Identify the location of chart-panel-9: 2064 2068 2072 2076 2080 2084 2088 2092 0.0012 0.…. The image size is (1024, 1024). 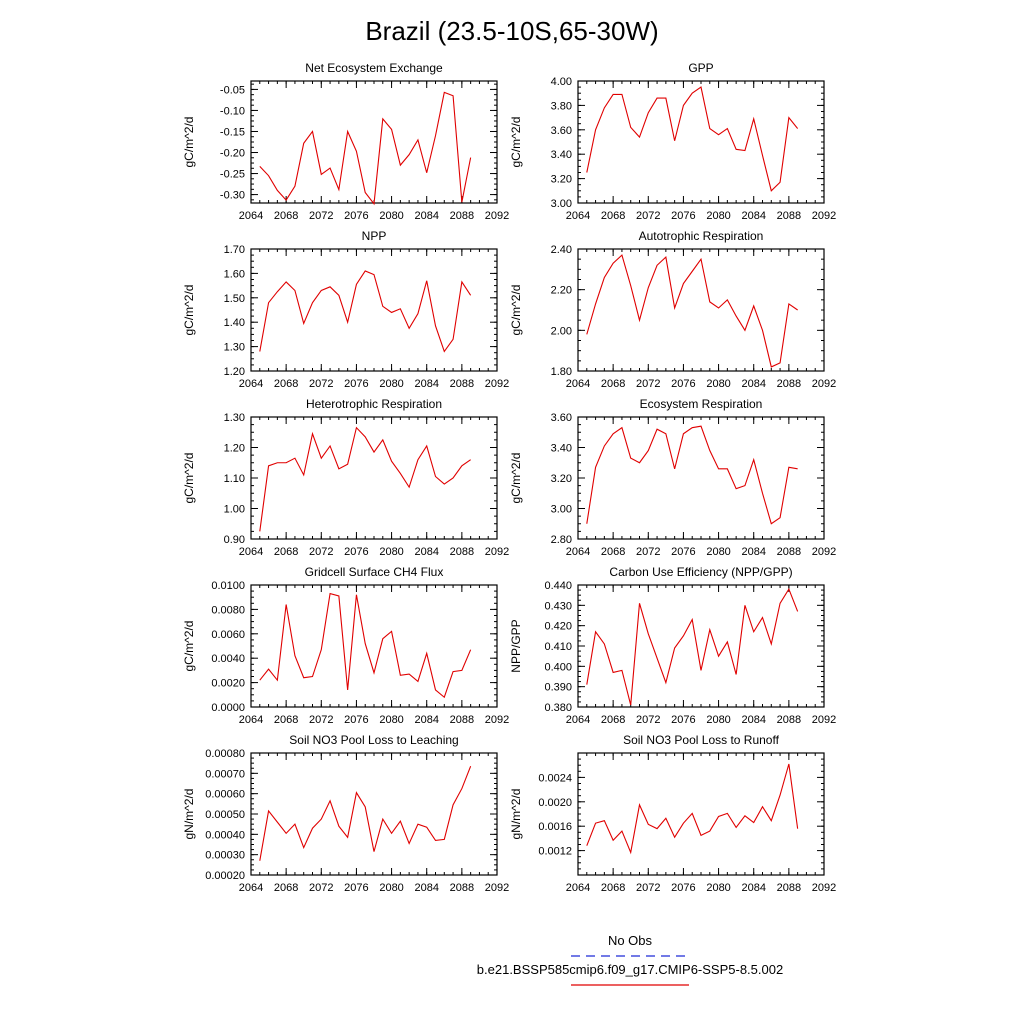
(672, 813).